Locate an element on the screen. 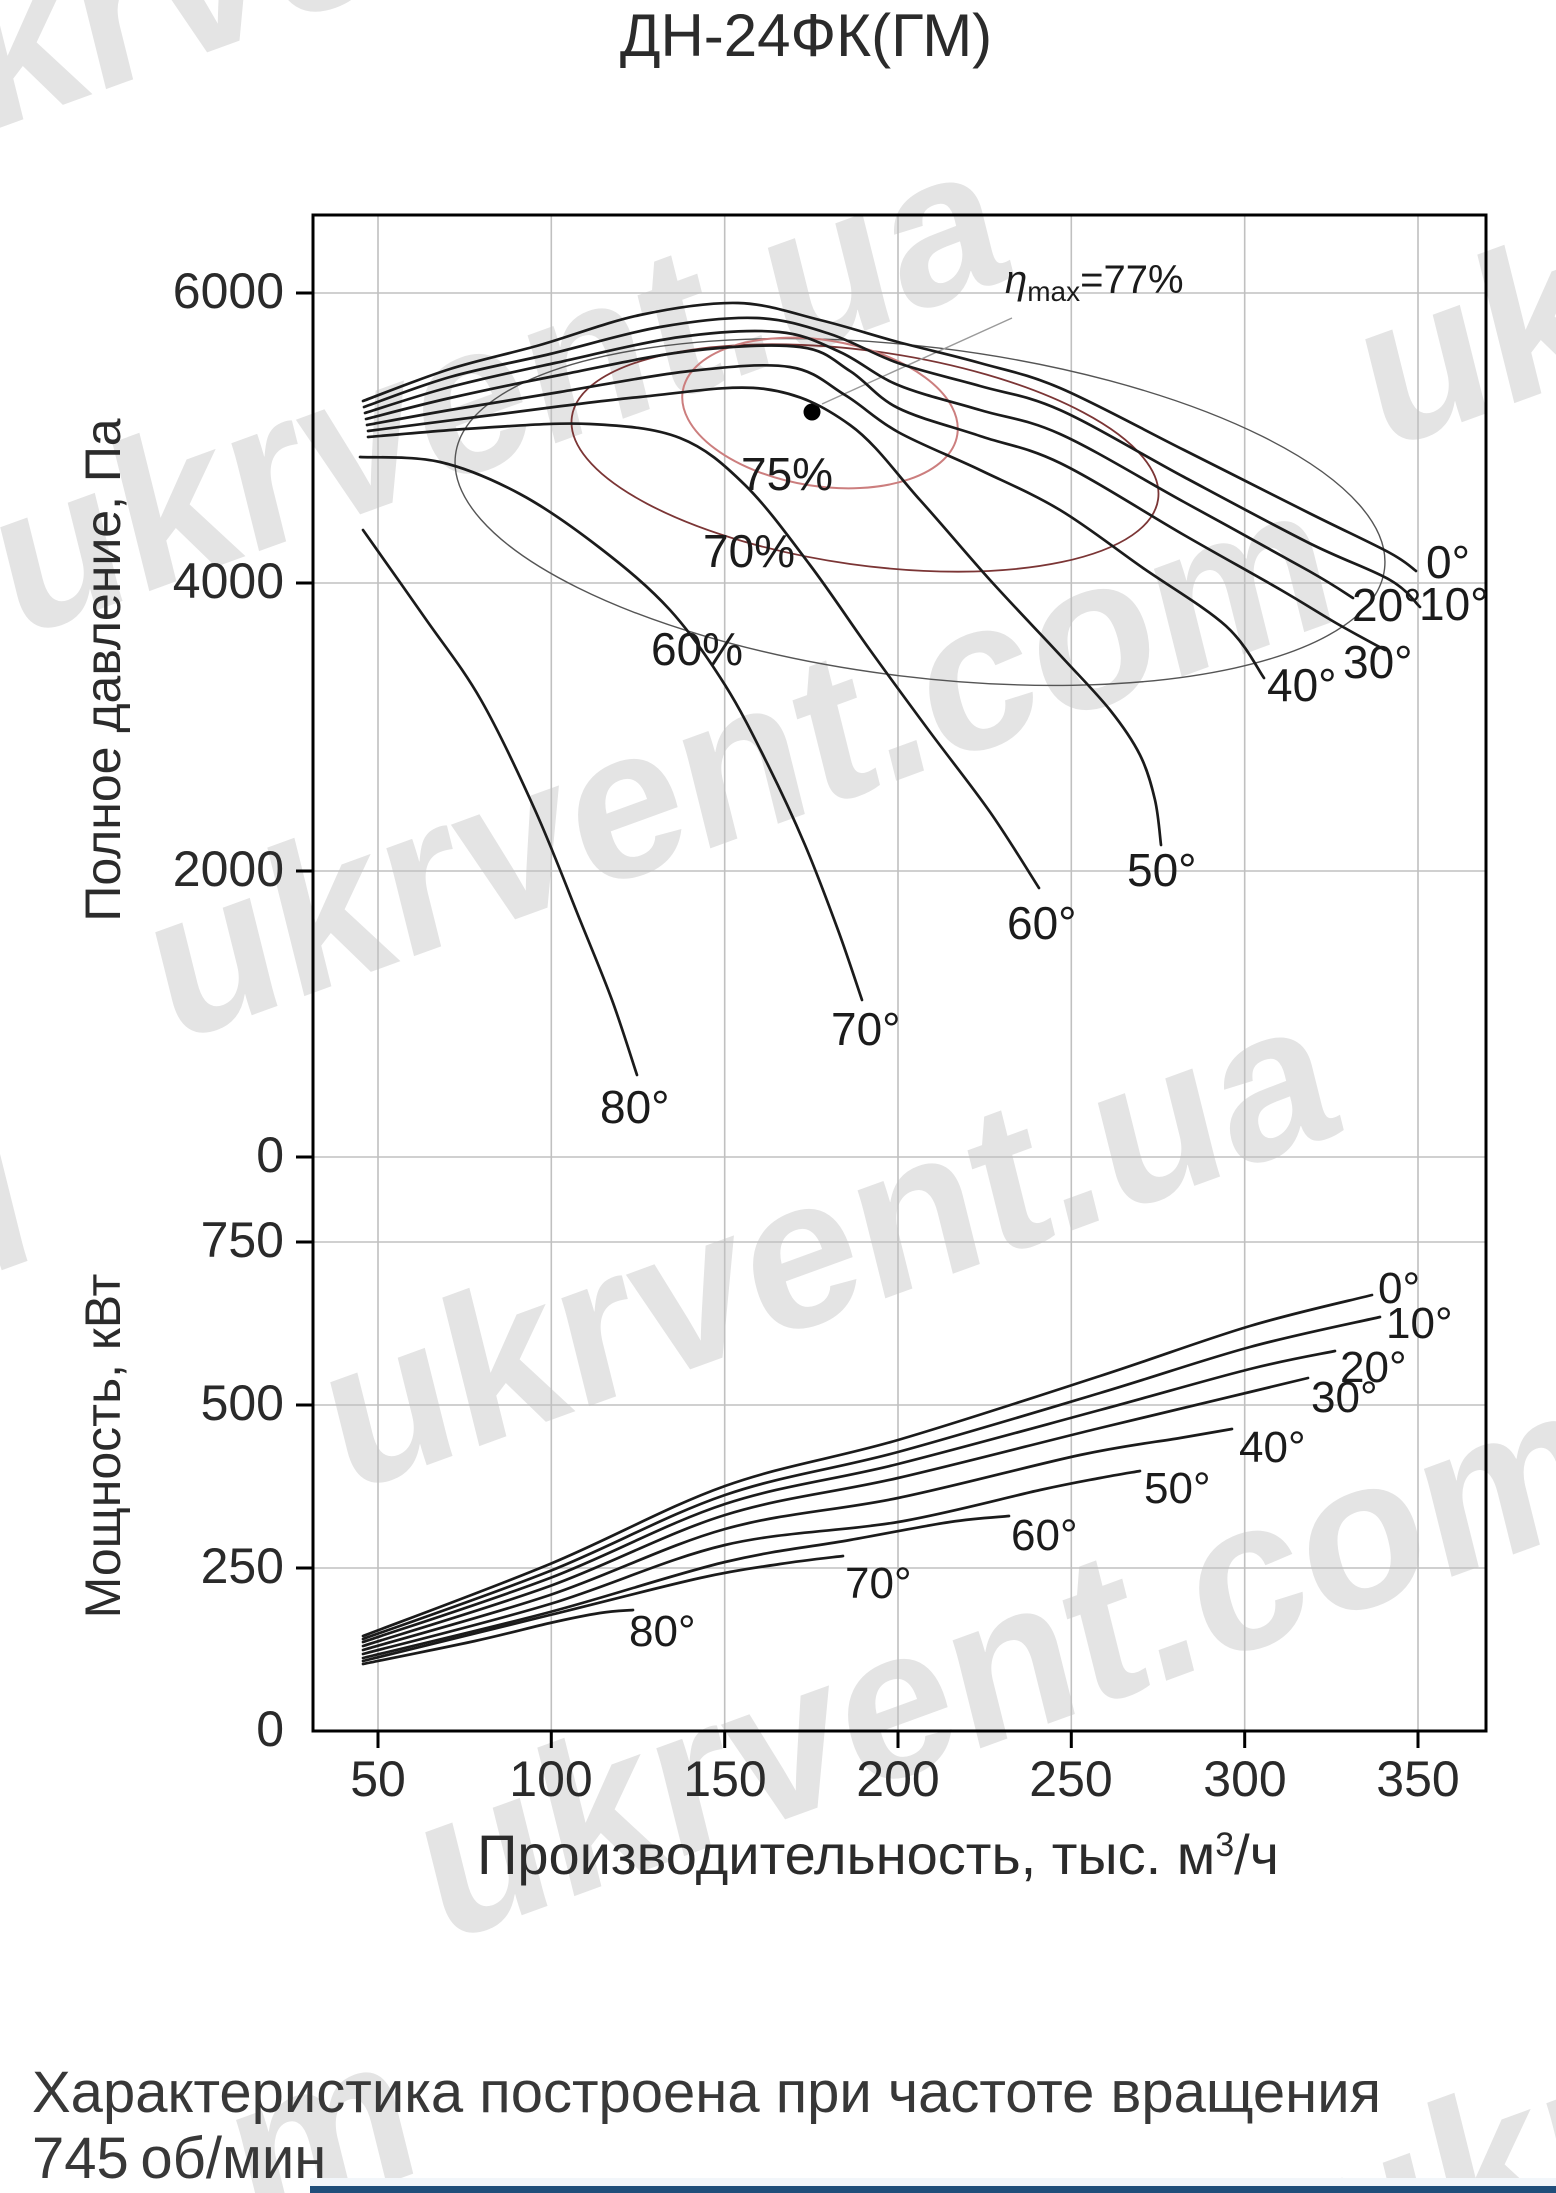  svg-text: 75% is located at coordinates (787, 474).